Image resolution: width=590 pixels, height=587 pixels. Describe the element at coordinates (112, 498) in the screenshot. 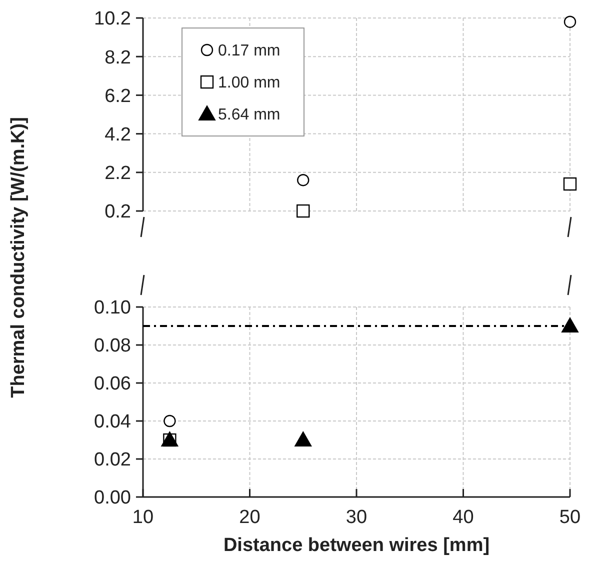

I see `y-tick-label: 0.00` at that location.